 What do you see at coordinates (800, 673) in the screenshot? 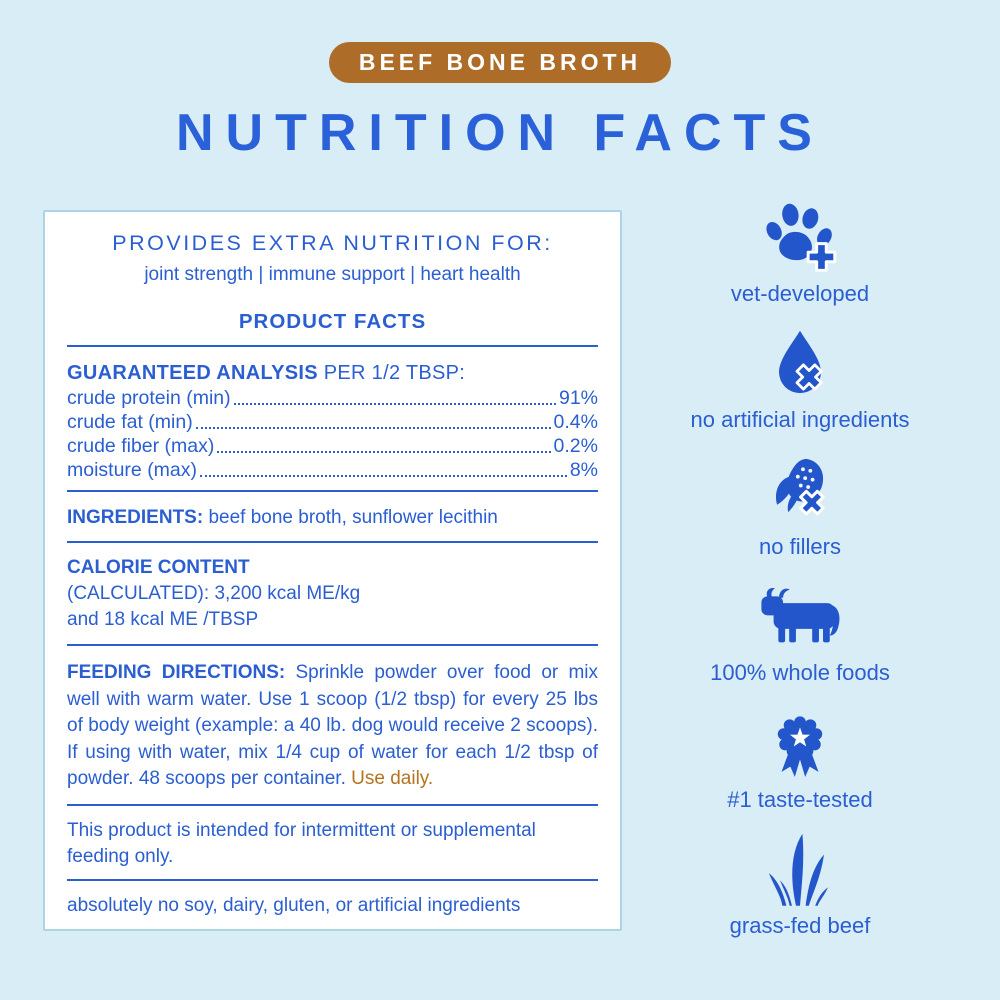
I see `benefit-label: 100% whole foods` at bounding box center [800, 673].